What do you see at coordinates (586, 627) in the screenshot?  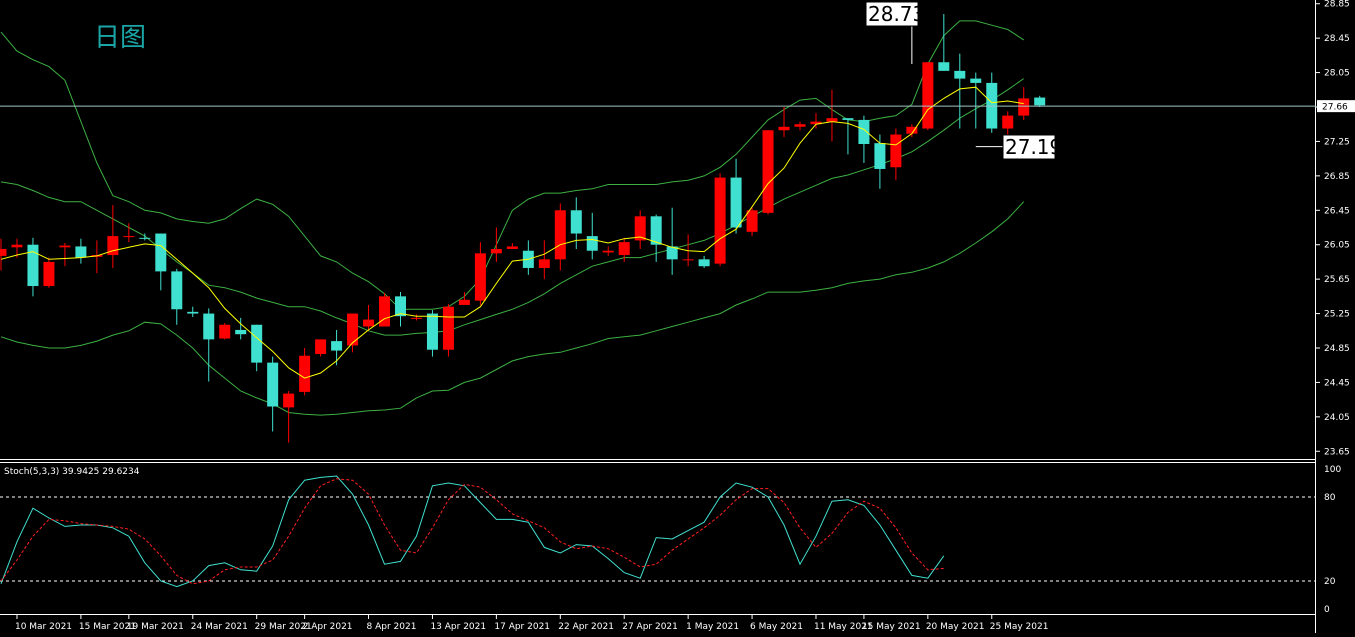 I see `date-tick-label: 22 Apr 2021` at bounding box center [586, 627].